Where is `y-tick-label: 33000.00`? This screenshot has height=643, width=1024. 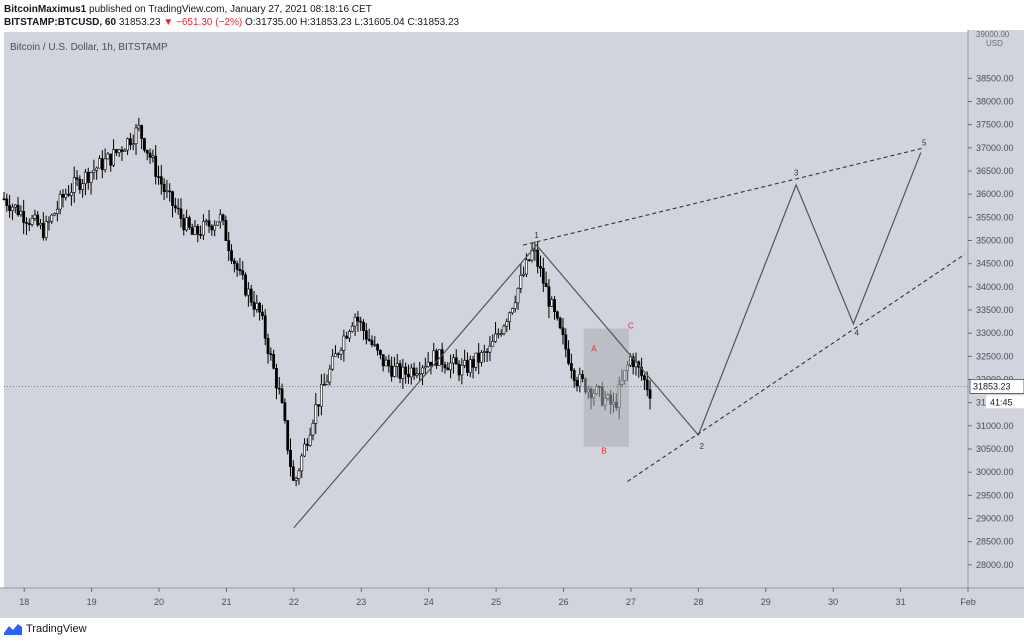
y-tick-label: 33000.00 is located at coordinates (995, 333).